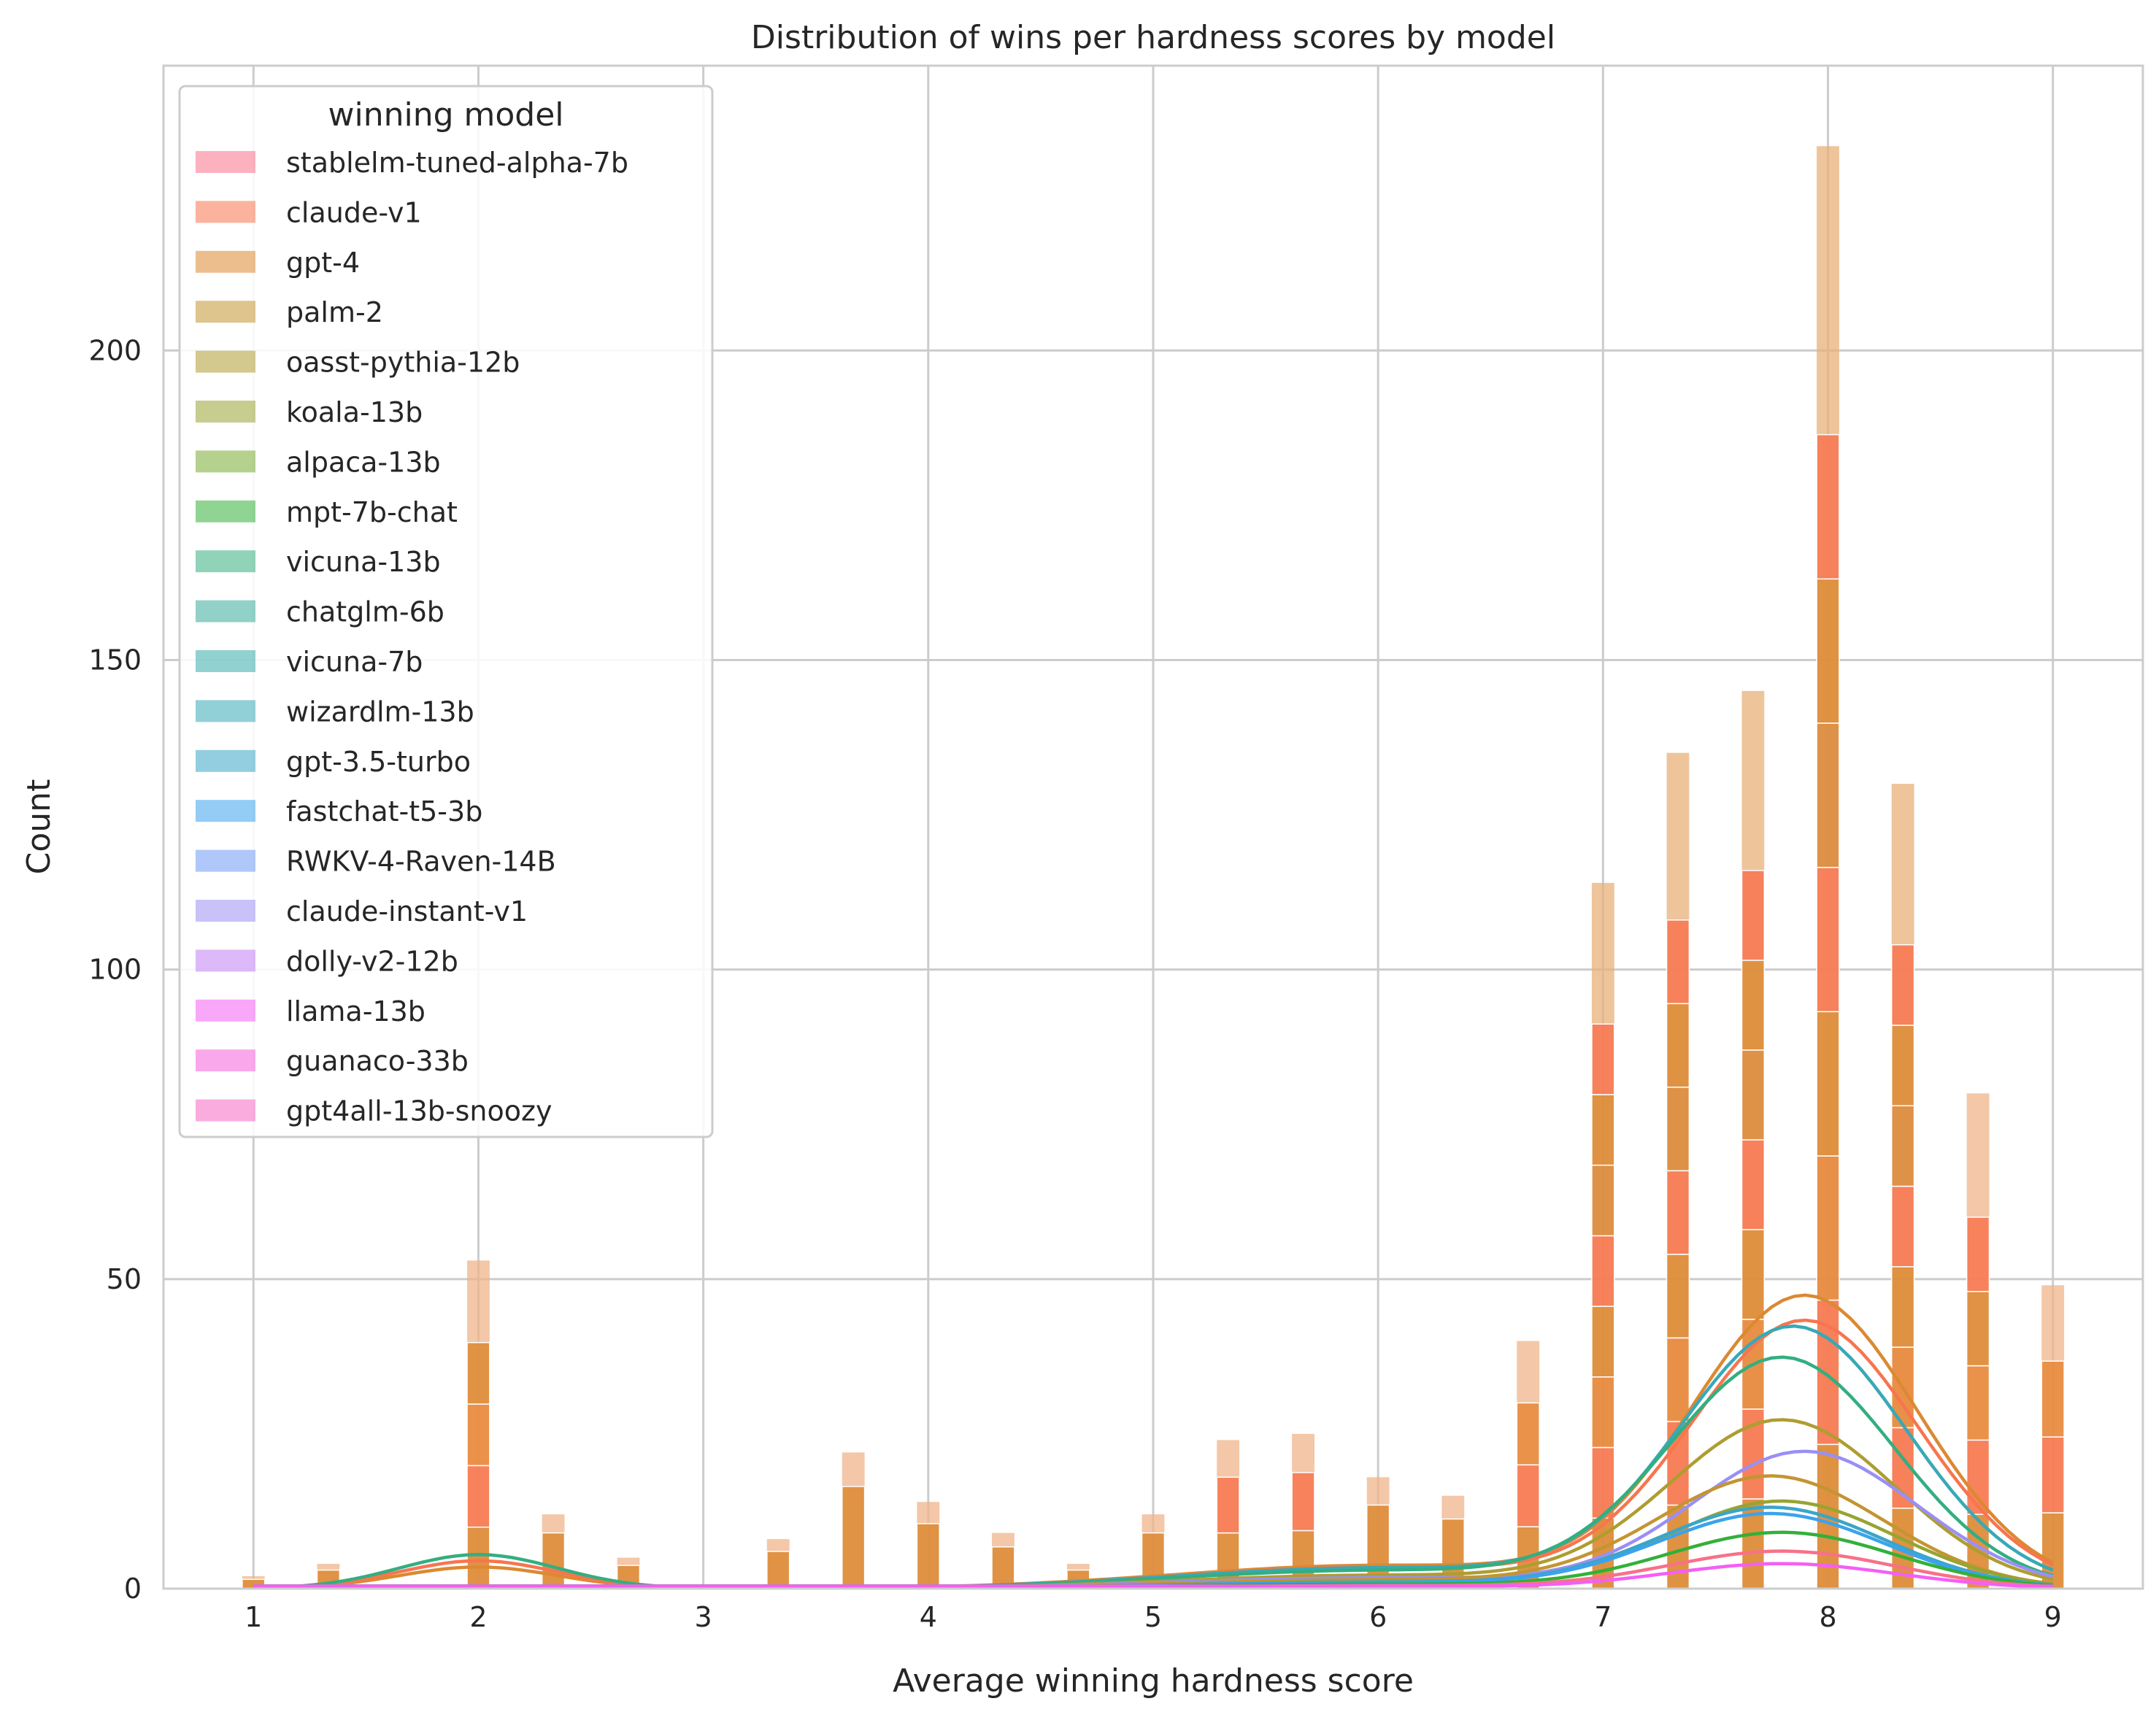 The width and height of the screenshot is (2156, 1720). What do you see at coordinates (124, 1279) in the screenshot?
I see `y-tick-label: 50` at bounding box center [124, 1279].